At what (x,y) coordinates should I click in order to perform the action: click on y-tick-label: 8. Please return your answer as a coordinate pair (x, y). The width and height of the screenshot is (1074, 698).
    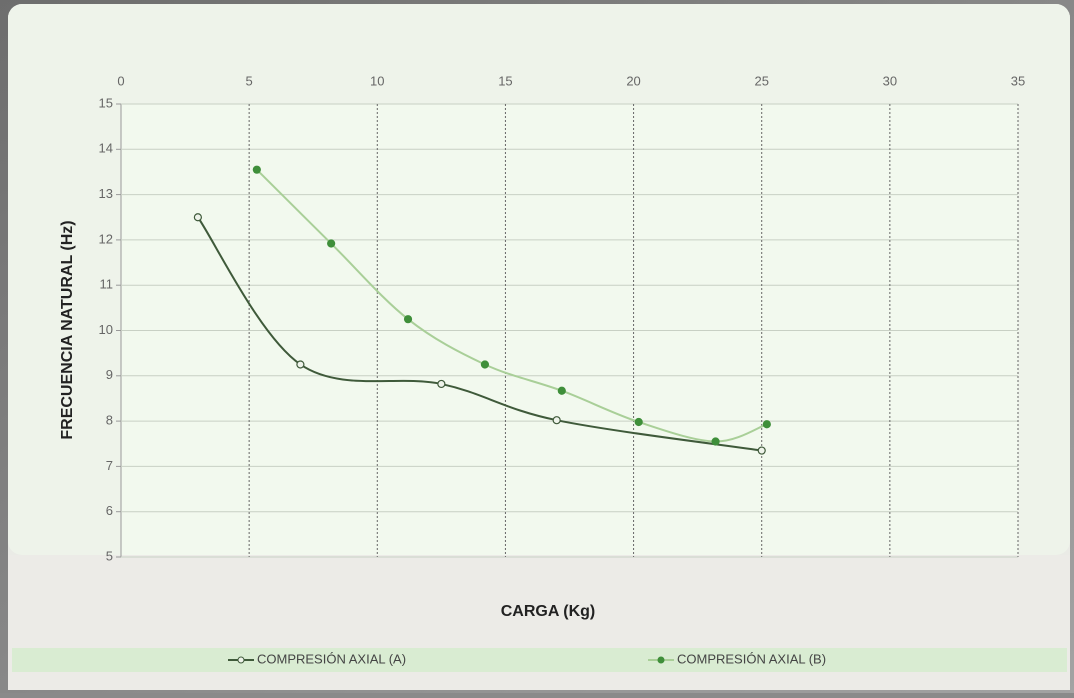
    Looking at the image, I should click on (109, 420).